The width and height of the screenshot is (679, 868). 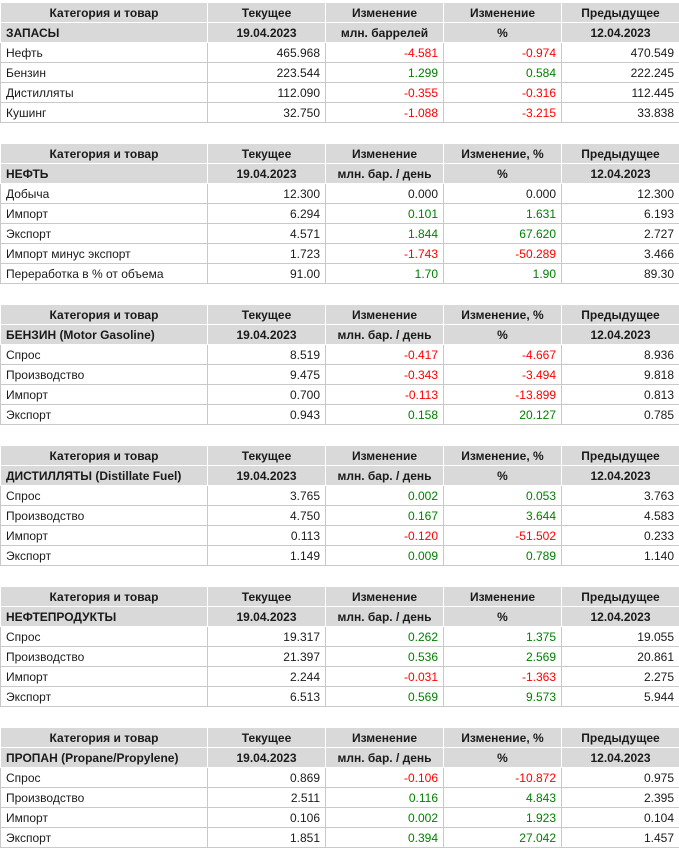 What do you see at coordinates (267, 234) in the screenshot?
I see `value-current: 4.571` at bounding box center [267, 234].